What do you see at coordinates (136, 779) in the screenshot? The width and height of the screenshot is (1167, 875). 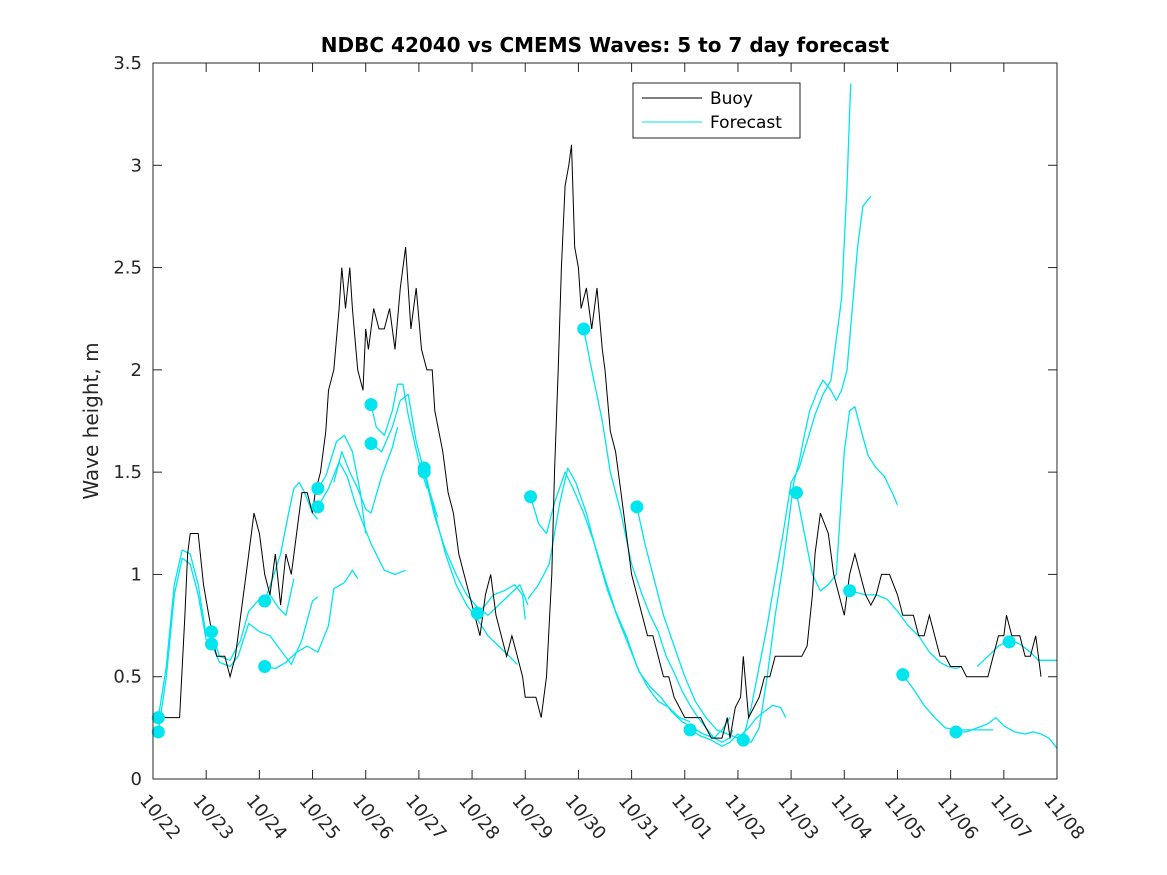 I see `y-tick-label: 0` at bounding box center [136, 779].